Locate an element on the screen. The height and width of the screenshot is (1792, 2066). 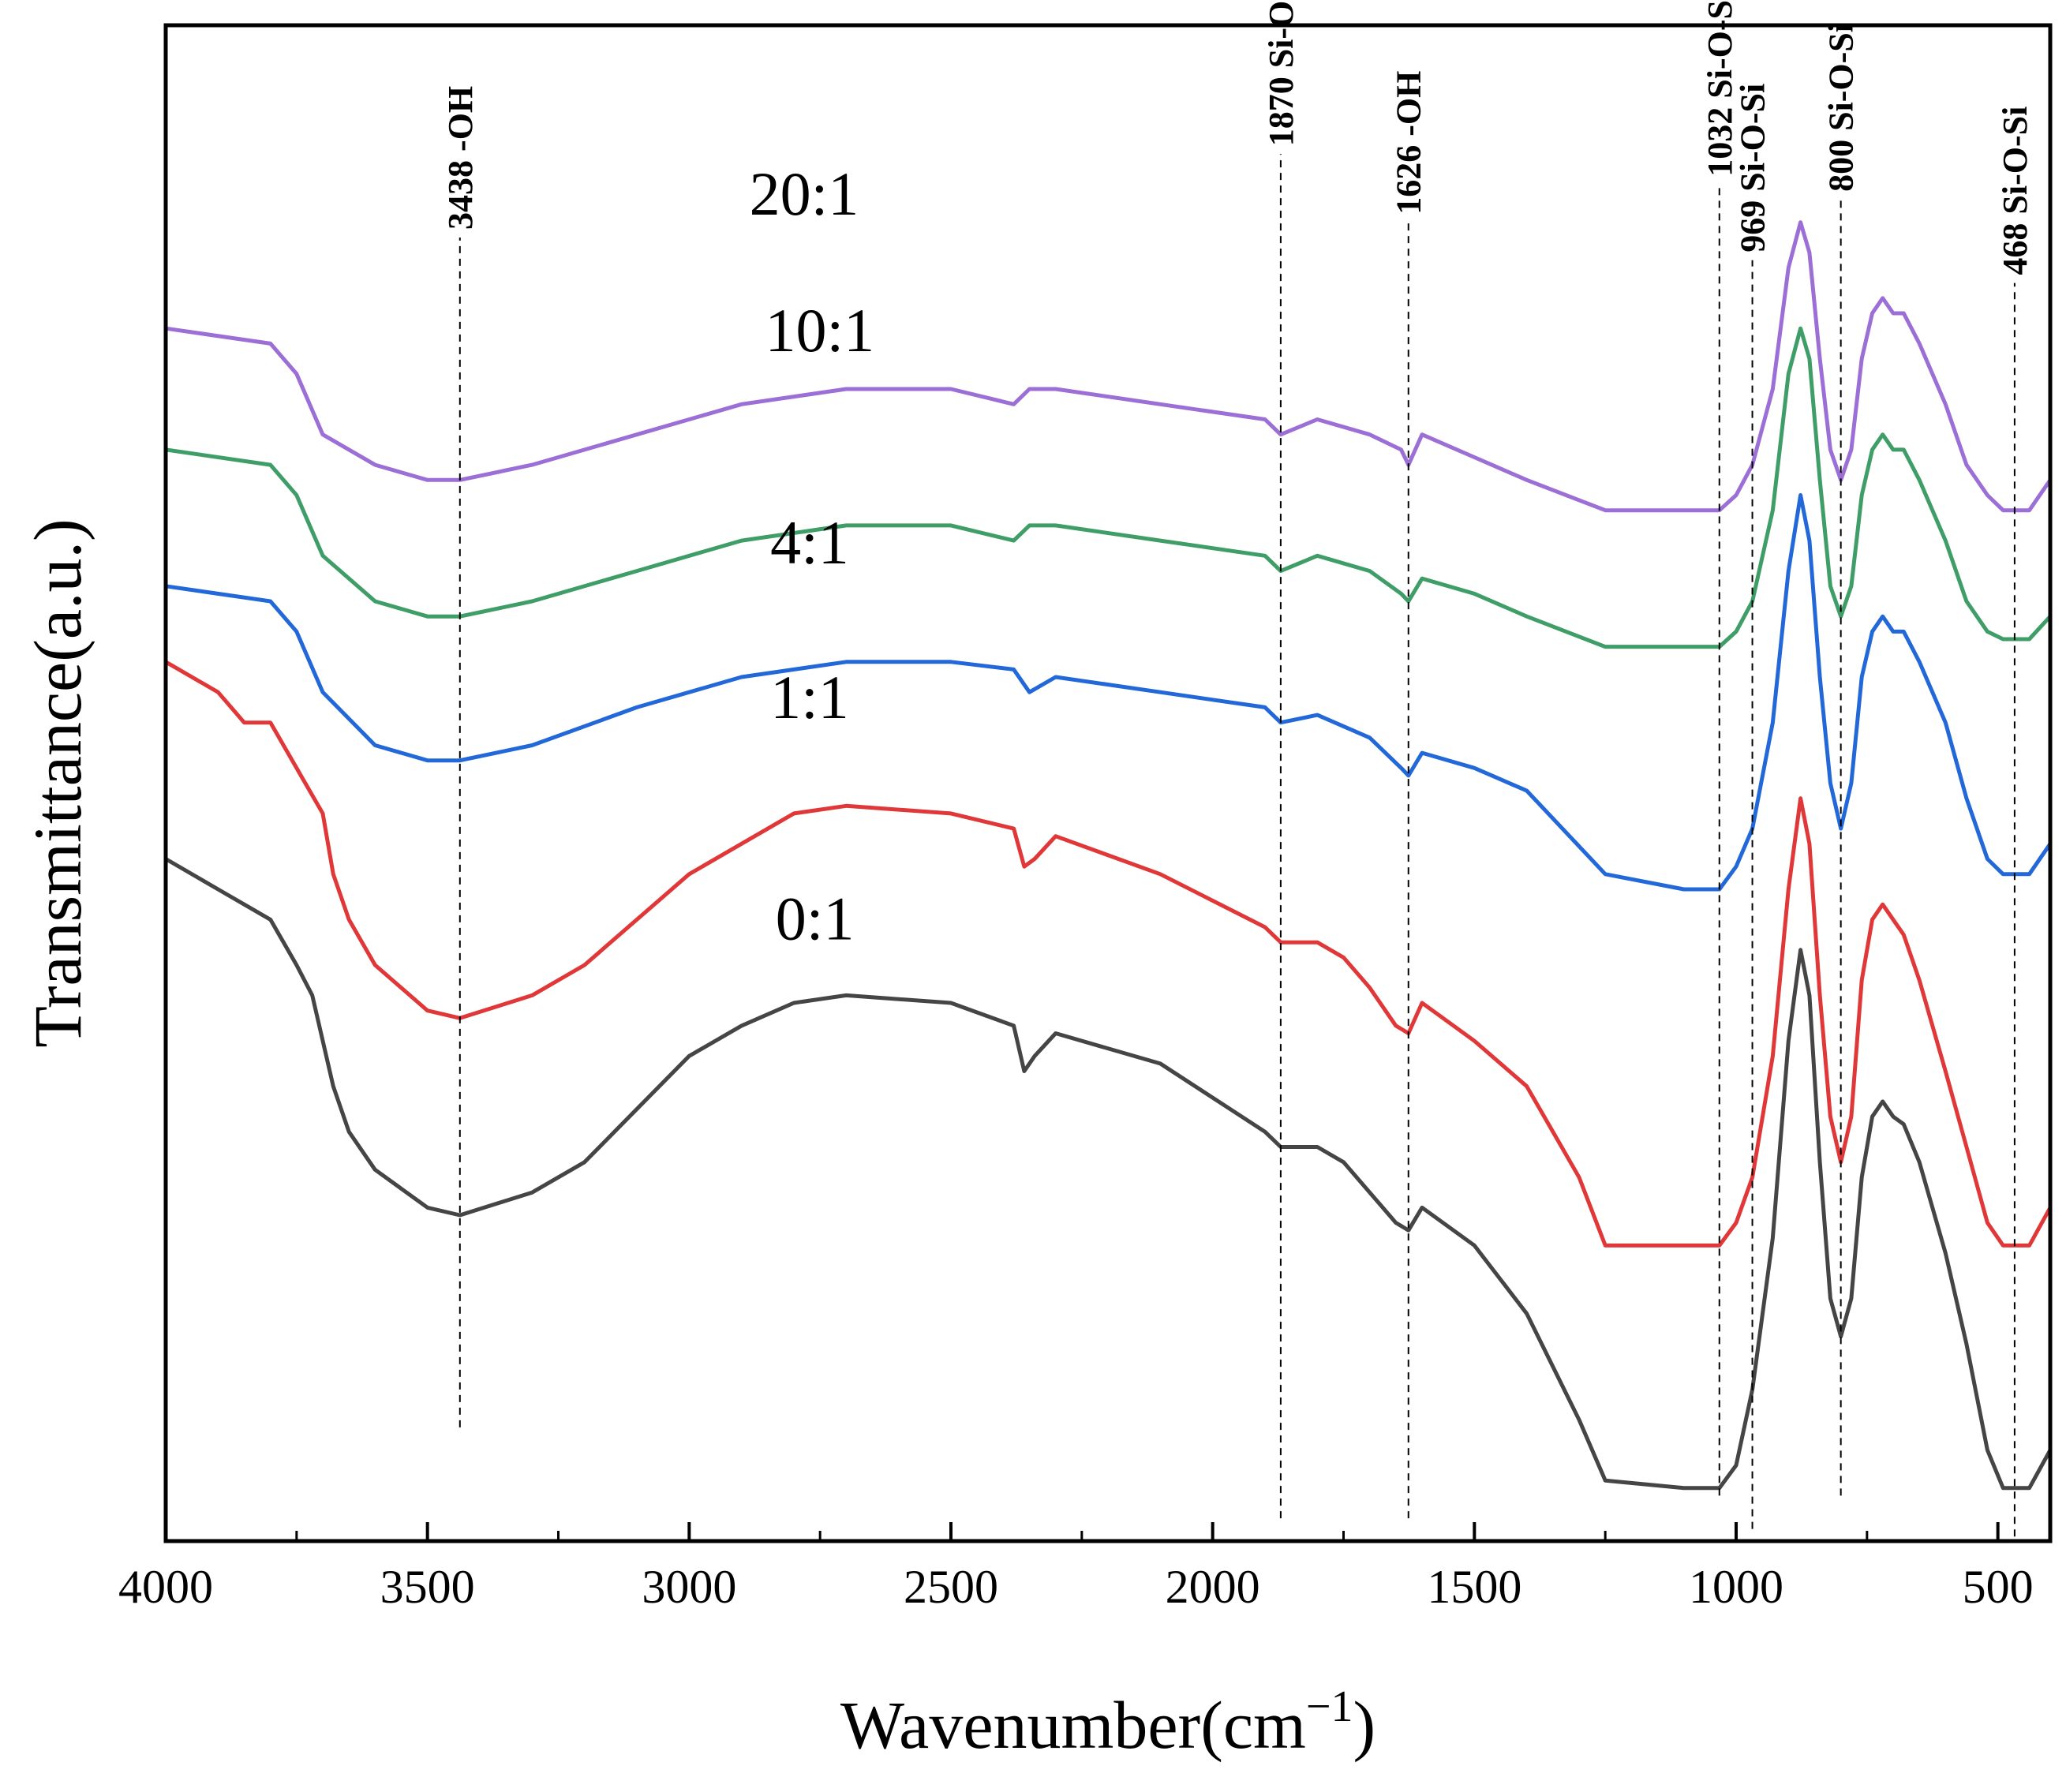
x-axis-title-main: Wavenumber(cm is located at coordinates (1073, 1725).